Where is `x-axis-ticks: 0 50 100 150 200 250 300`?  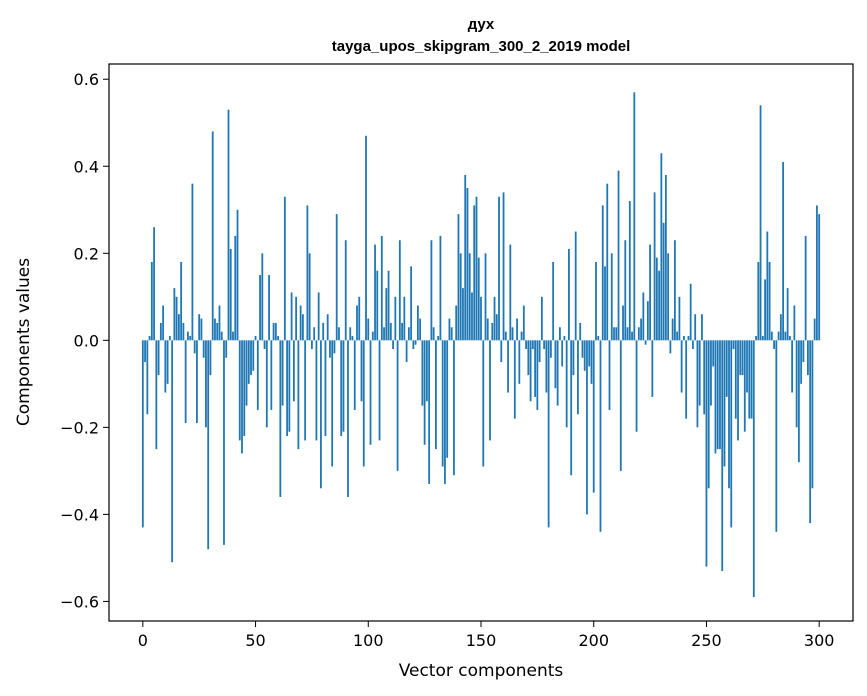 x-axis-ticks: 0 50 100 150 200 250 300 is located at coordinates (486, 635).